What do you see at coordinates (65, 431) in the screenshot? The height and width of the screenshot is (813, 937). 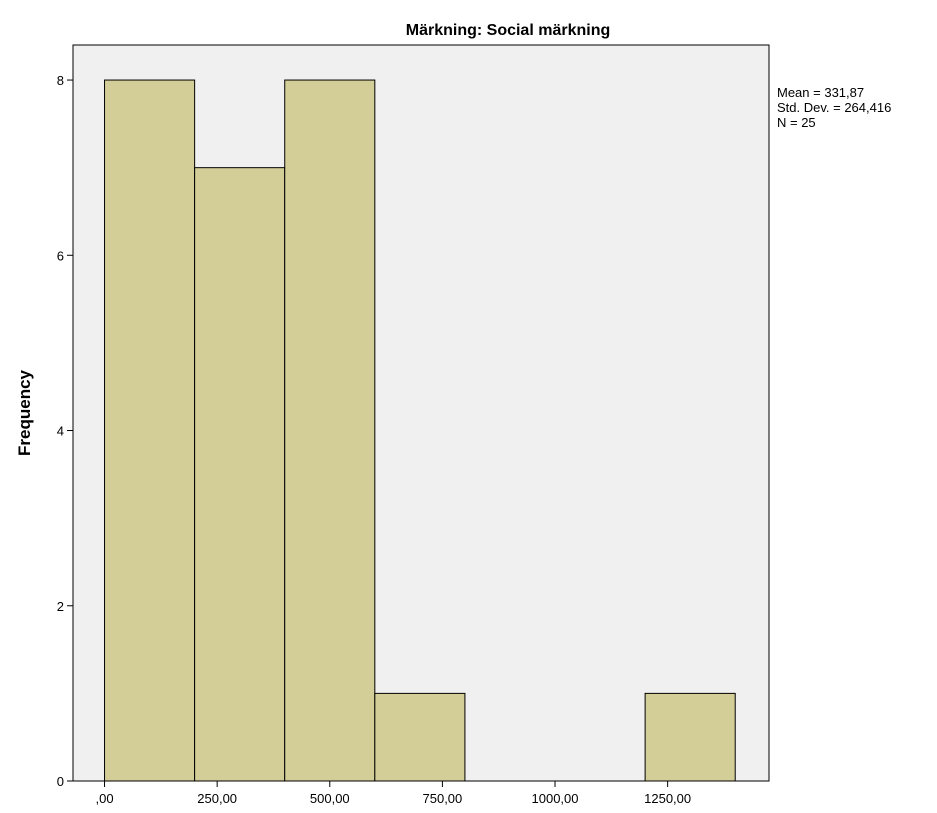 I see `y-axis: 0 2 4 6 8` at bounding box center [65, 431].